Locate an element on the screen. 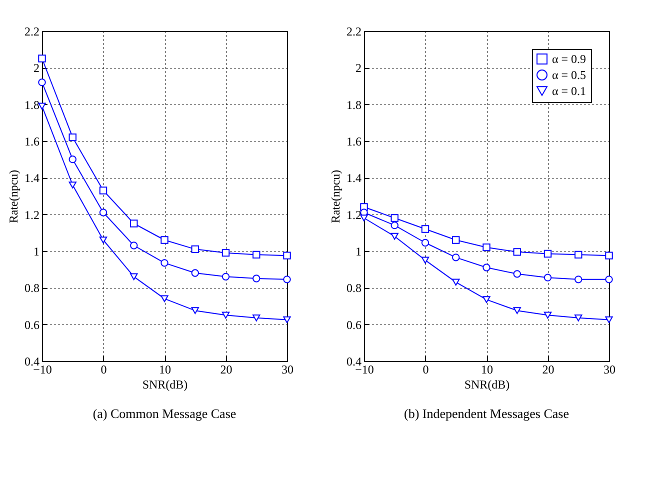 The image size is (652, 479). text: (b) Independent Messages Case is located at coordinates (487, 413).